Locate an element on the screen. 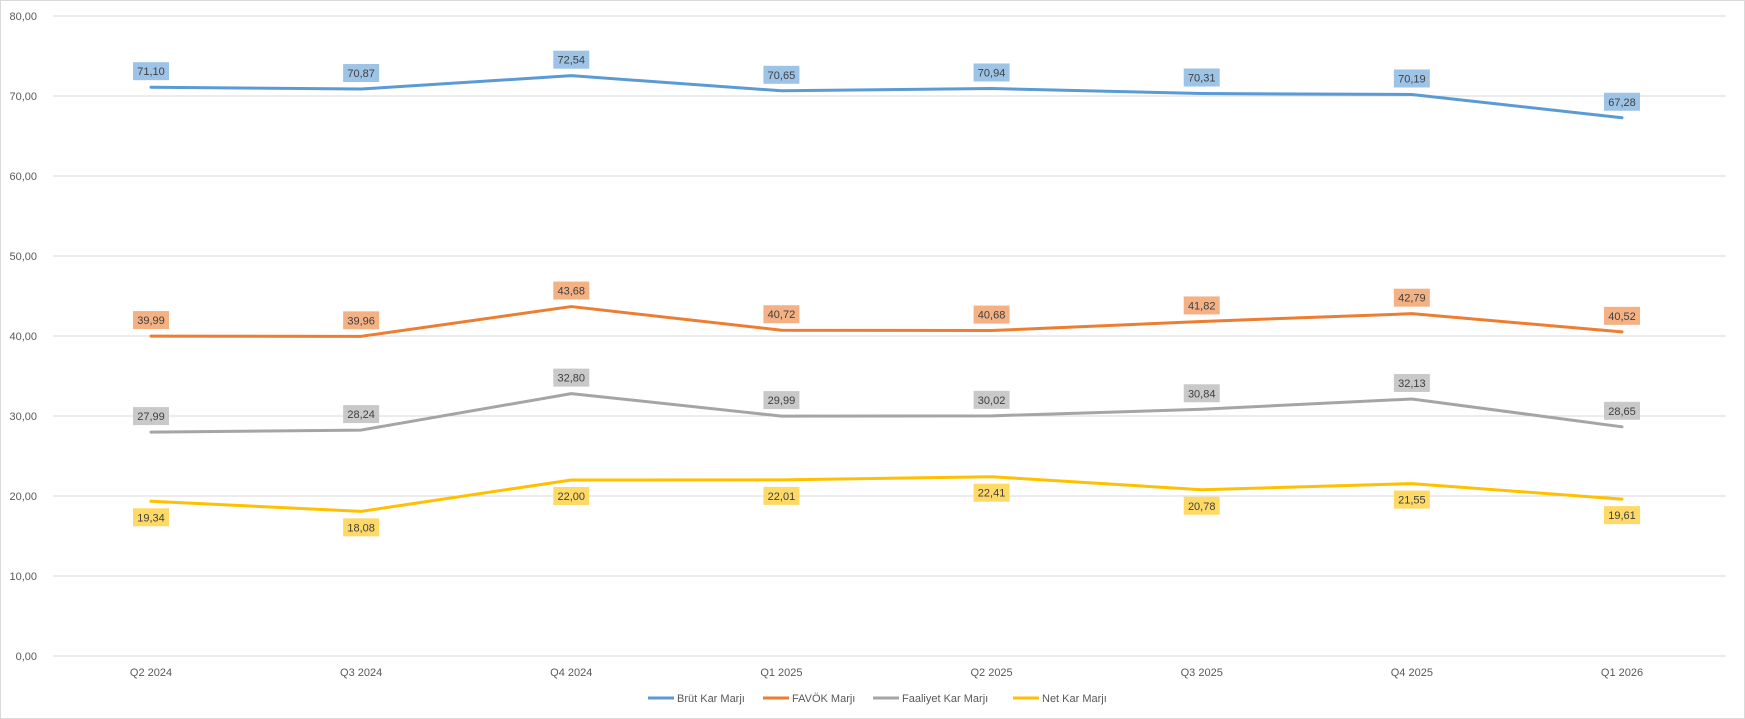 Image resolution: width=1745 pixels, height=719 pixels. data-label: 22,41 is located at coordinates (992, 494).